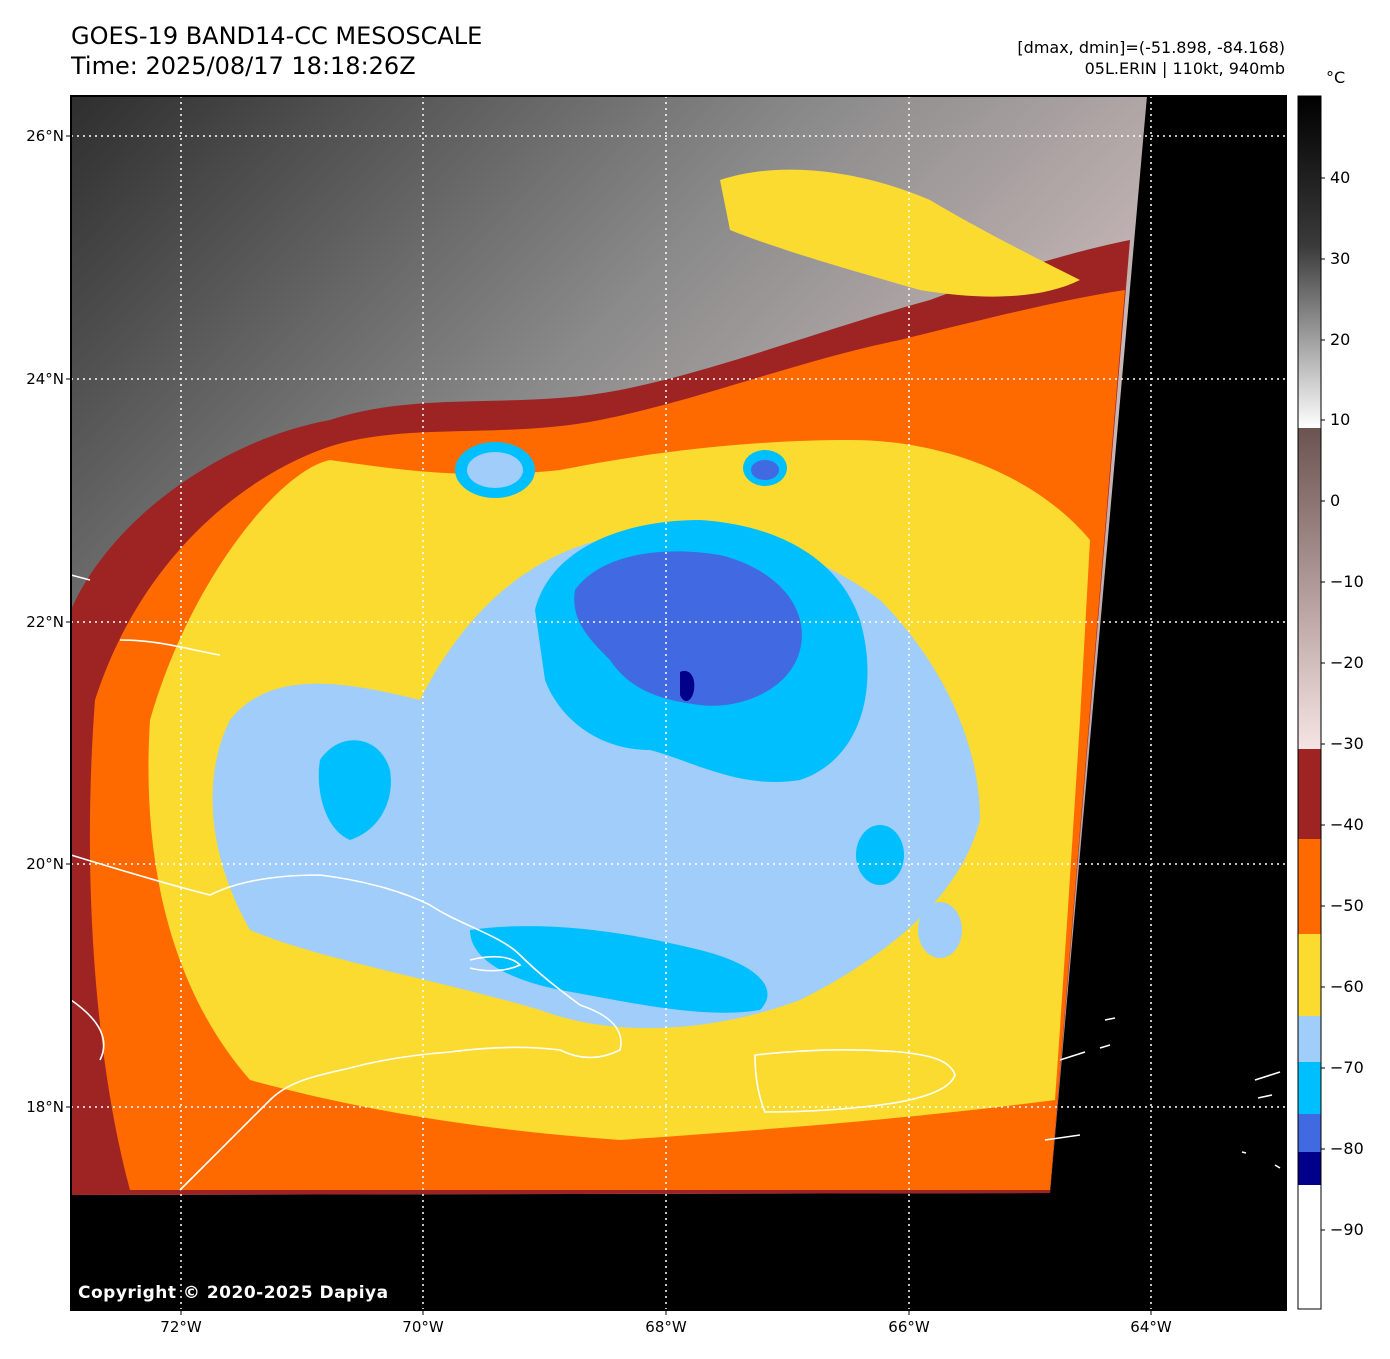 Image resolution: width=1390 pixels, height=1359 pixels. Describe the element at coordinates (145, 817) in the screenshot. I see `coastline-cuba-turks` at that location.